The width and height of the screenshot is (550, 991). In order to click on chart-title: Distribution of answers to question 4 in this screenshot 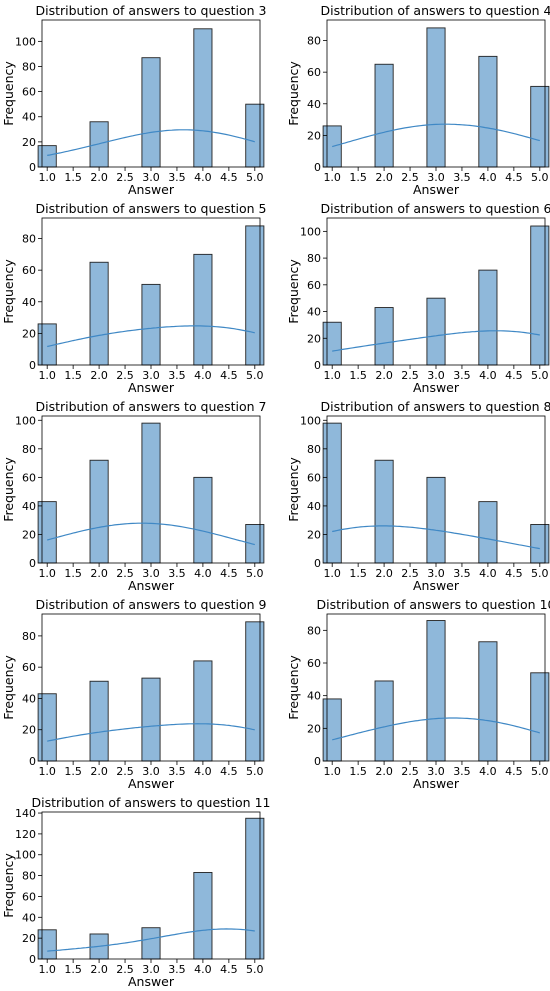, I will do `click(435, 10)`.